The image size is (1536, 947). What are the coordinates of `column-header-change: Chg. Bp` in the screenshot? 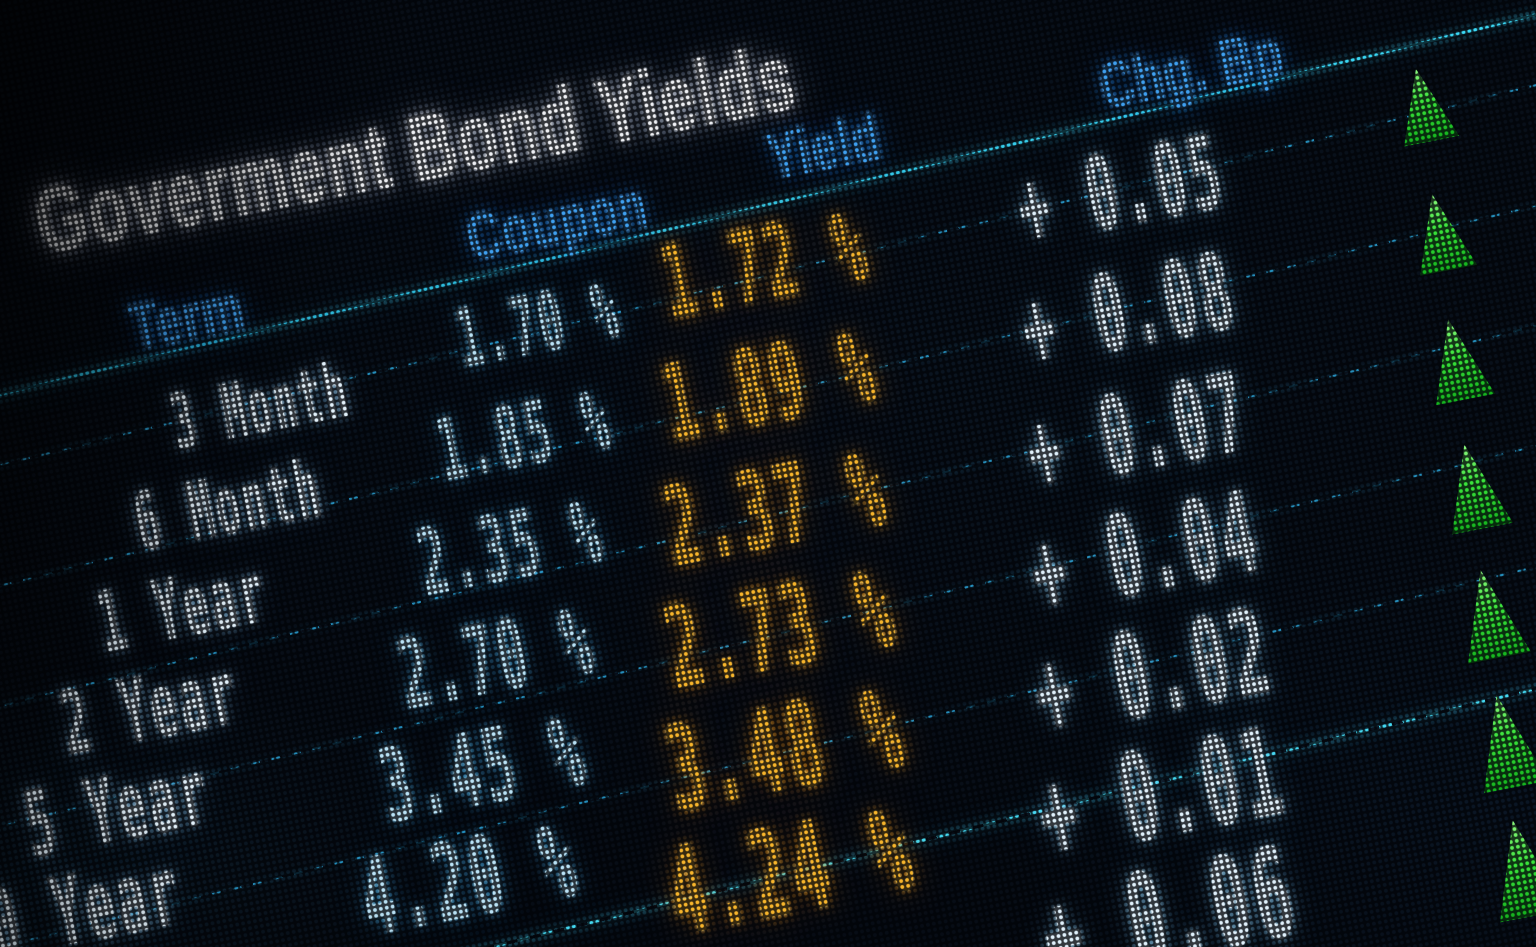 It's located at (1191, 70).